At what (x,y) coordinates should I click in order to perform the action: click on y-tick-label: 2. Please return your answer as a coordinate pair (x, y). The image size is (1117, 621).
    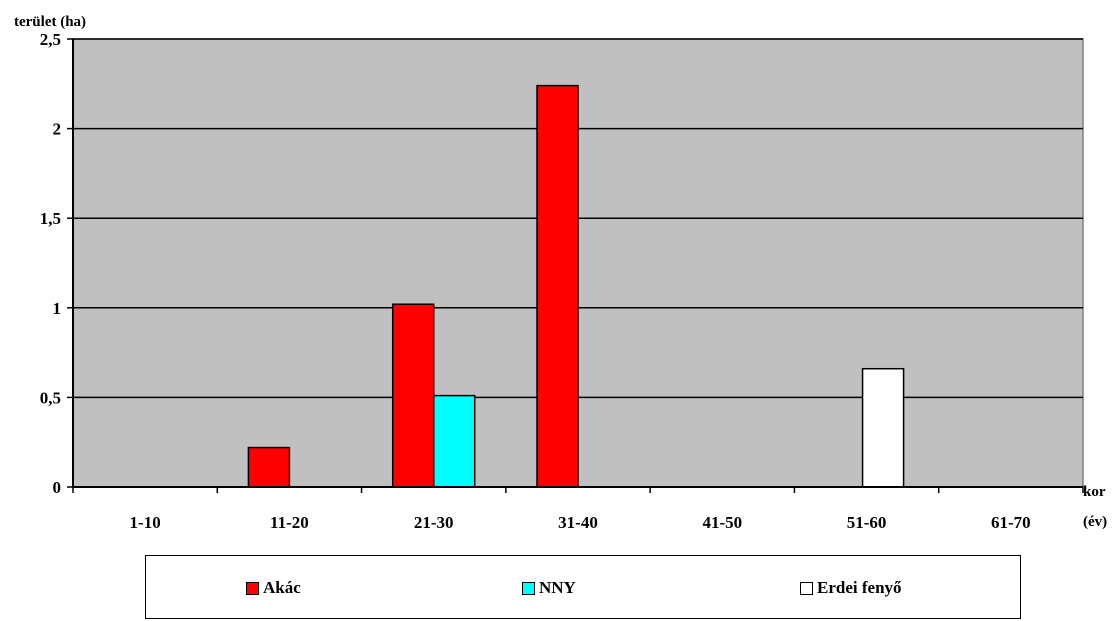
    Looking at the image, I should click on (57, 129).